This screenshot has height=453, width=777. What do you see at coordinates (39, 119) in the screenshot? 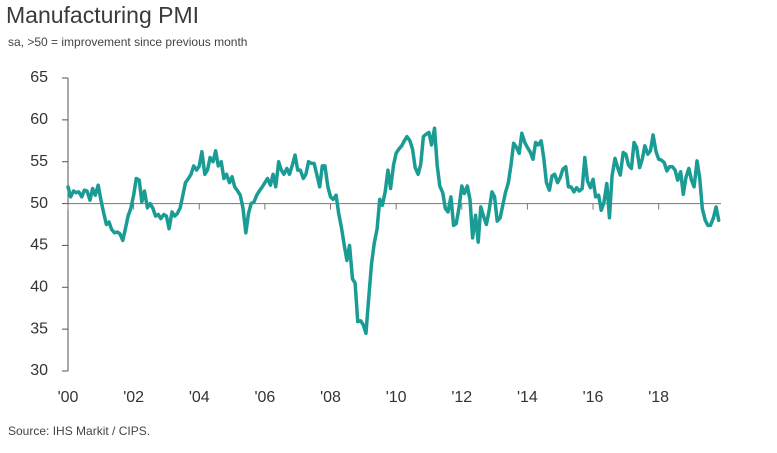
I see `y-tick-label: 60` at bounding box center [39, 119].